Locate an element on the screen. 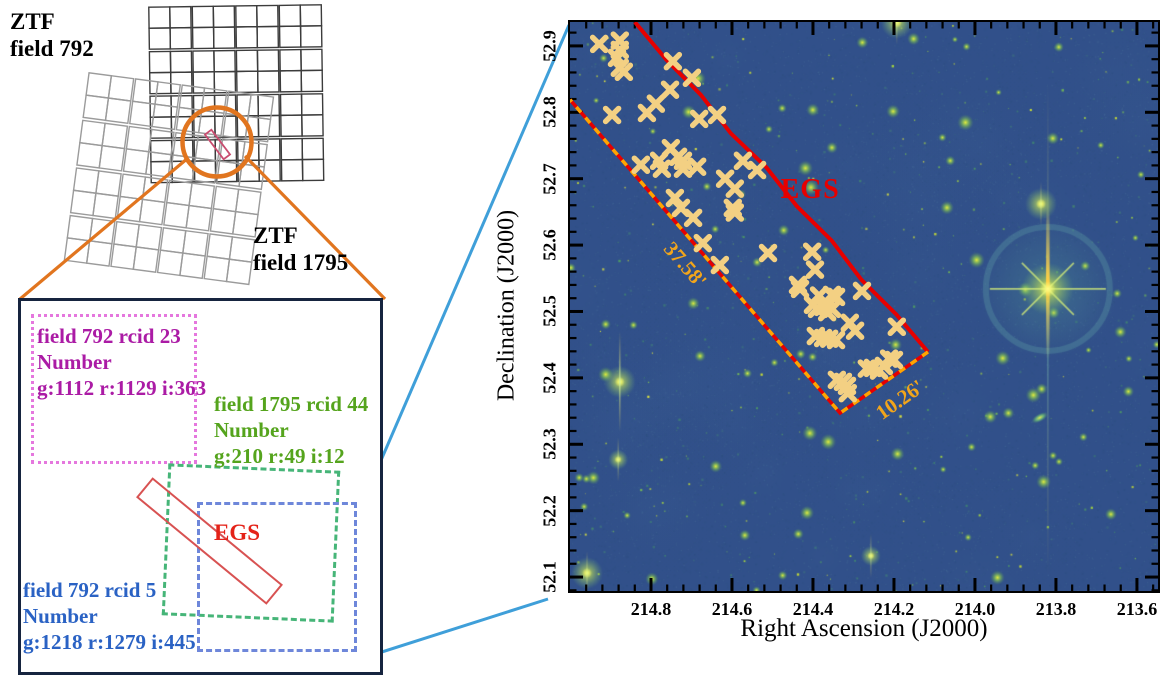 This screenshot has width=1172, height=688. rcid5-footprint-rect is located at coordinates (277, 577).